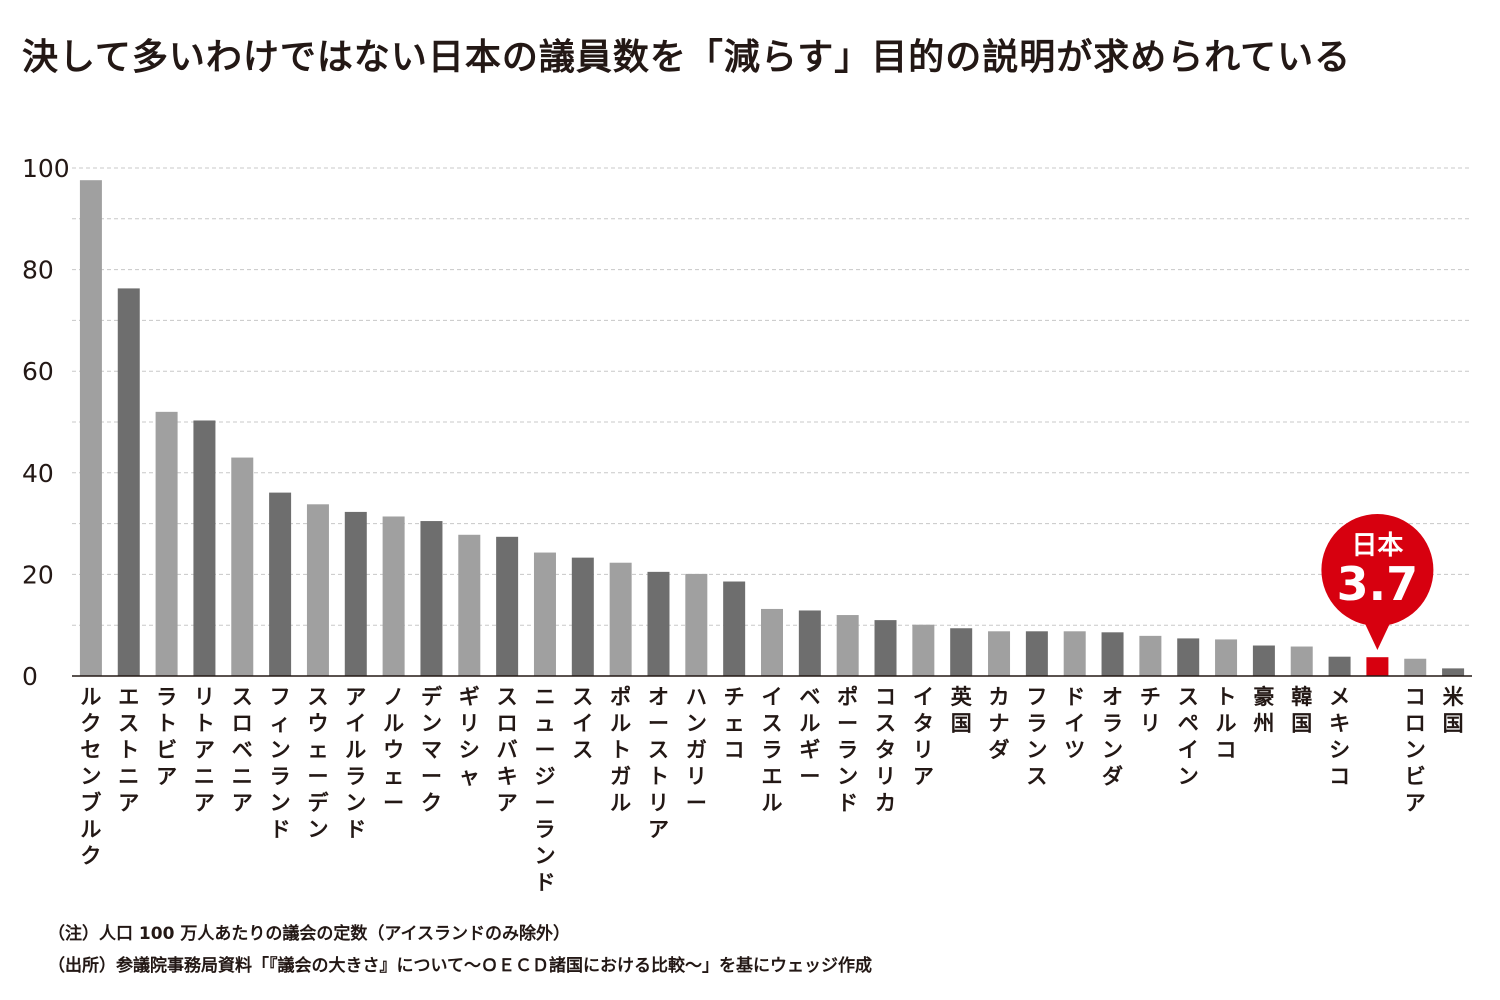 This screenshot has height=1000, width=1500. What do you see at coordinates (1226, 723) in the screenshot?
I see `x-tick-label: トルコ` at bounding box center [1226, 723].